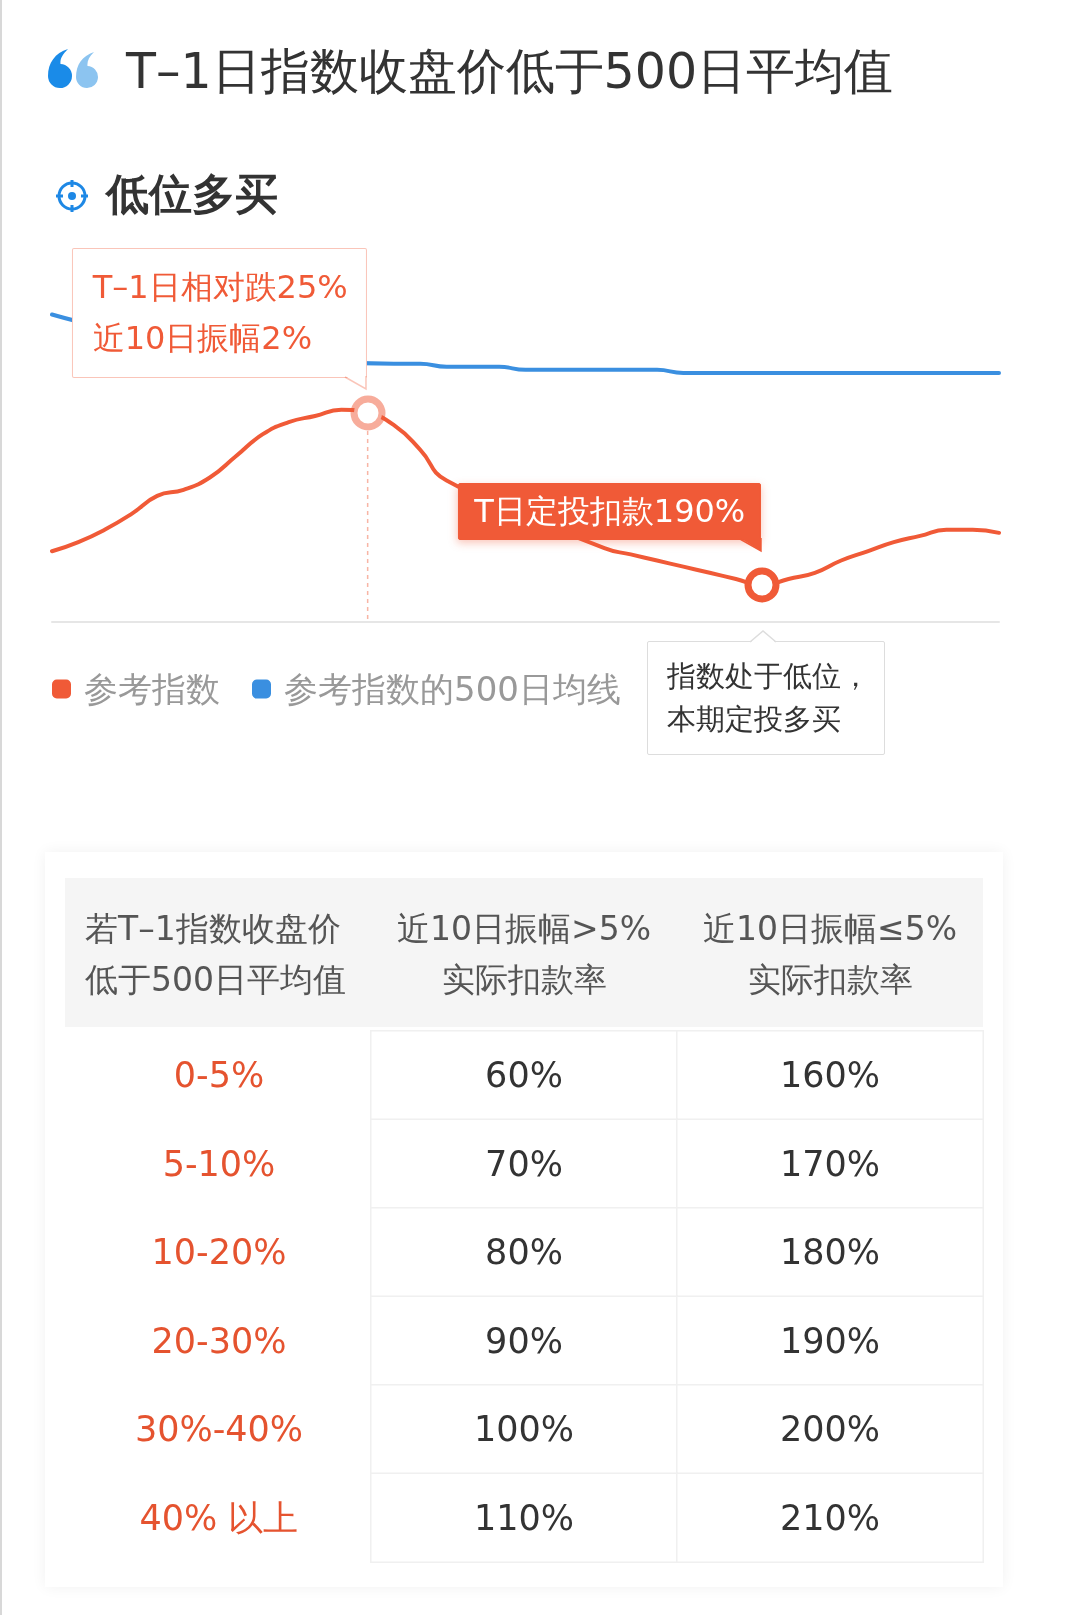  I want to click on data-label: 70%, so click(524, 1163).